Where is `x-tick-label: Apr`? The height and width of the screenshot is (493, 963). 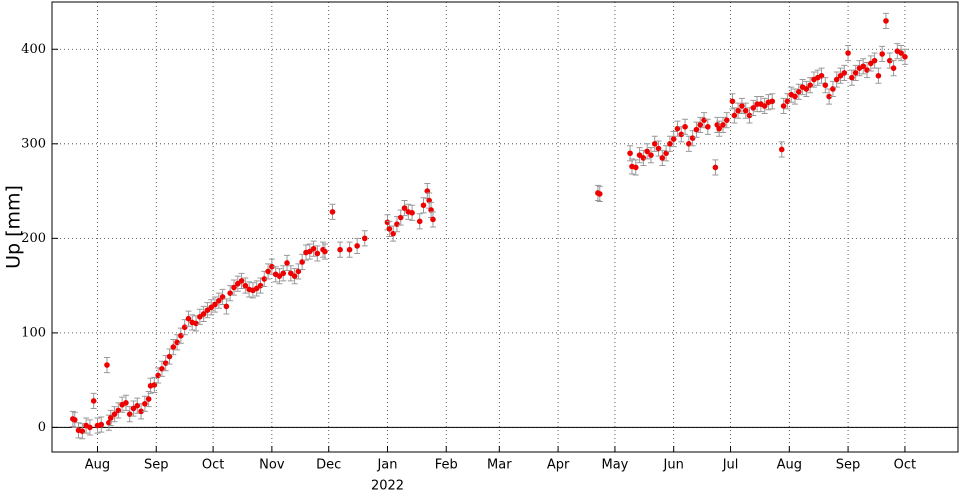 x-tick-label: Apr is located at coordinates (558, 465).